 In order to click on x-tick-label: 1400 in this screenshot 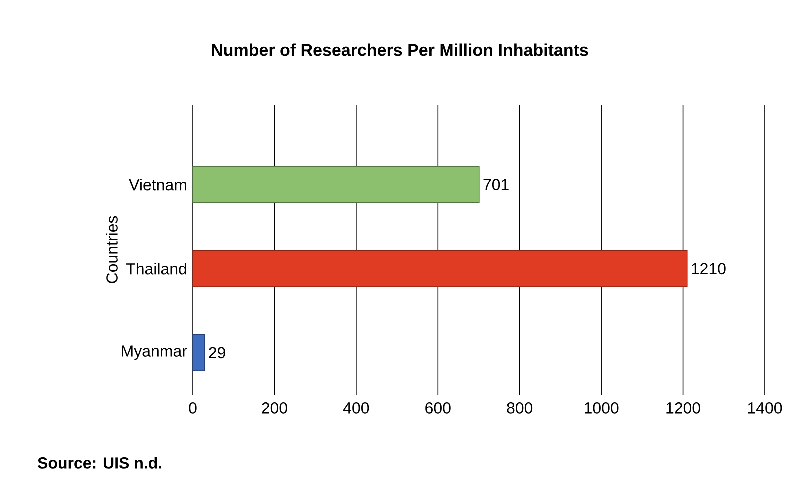, I will do `click(765, 408)`.